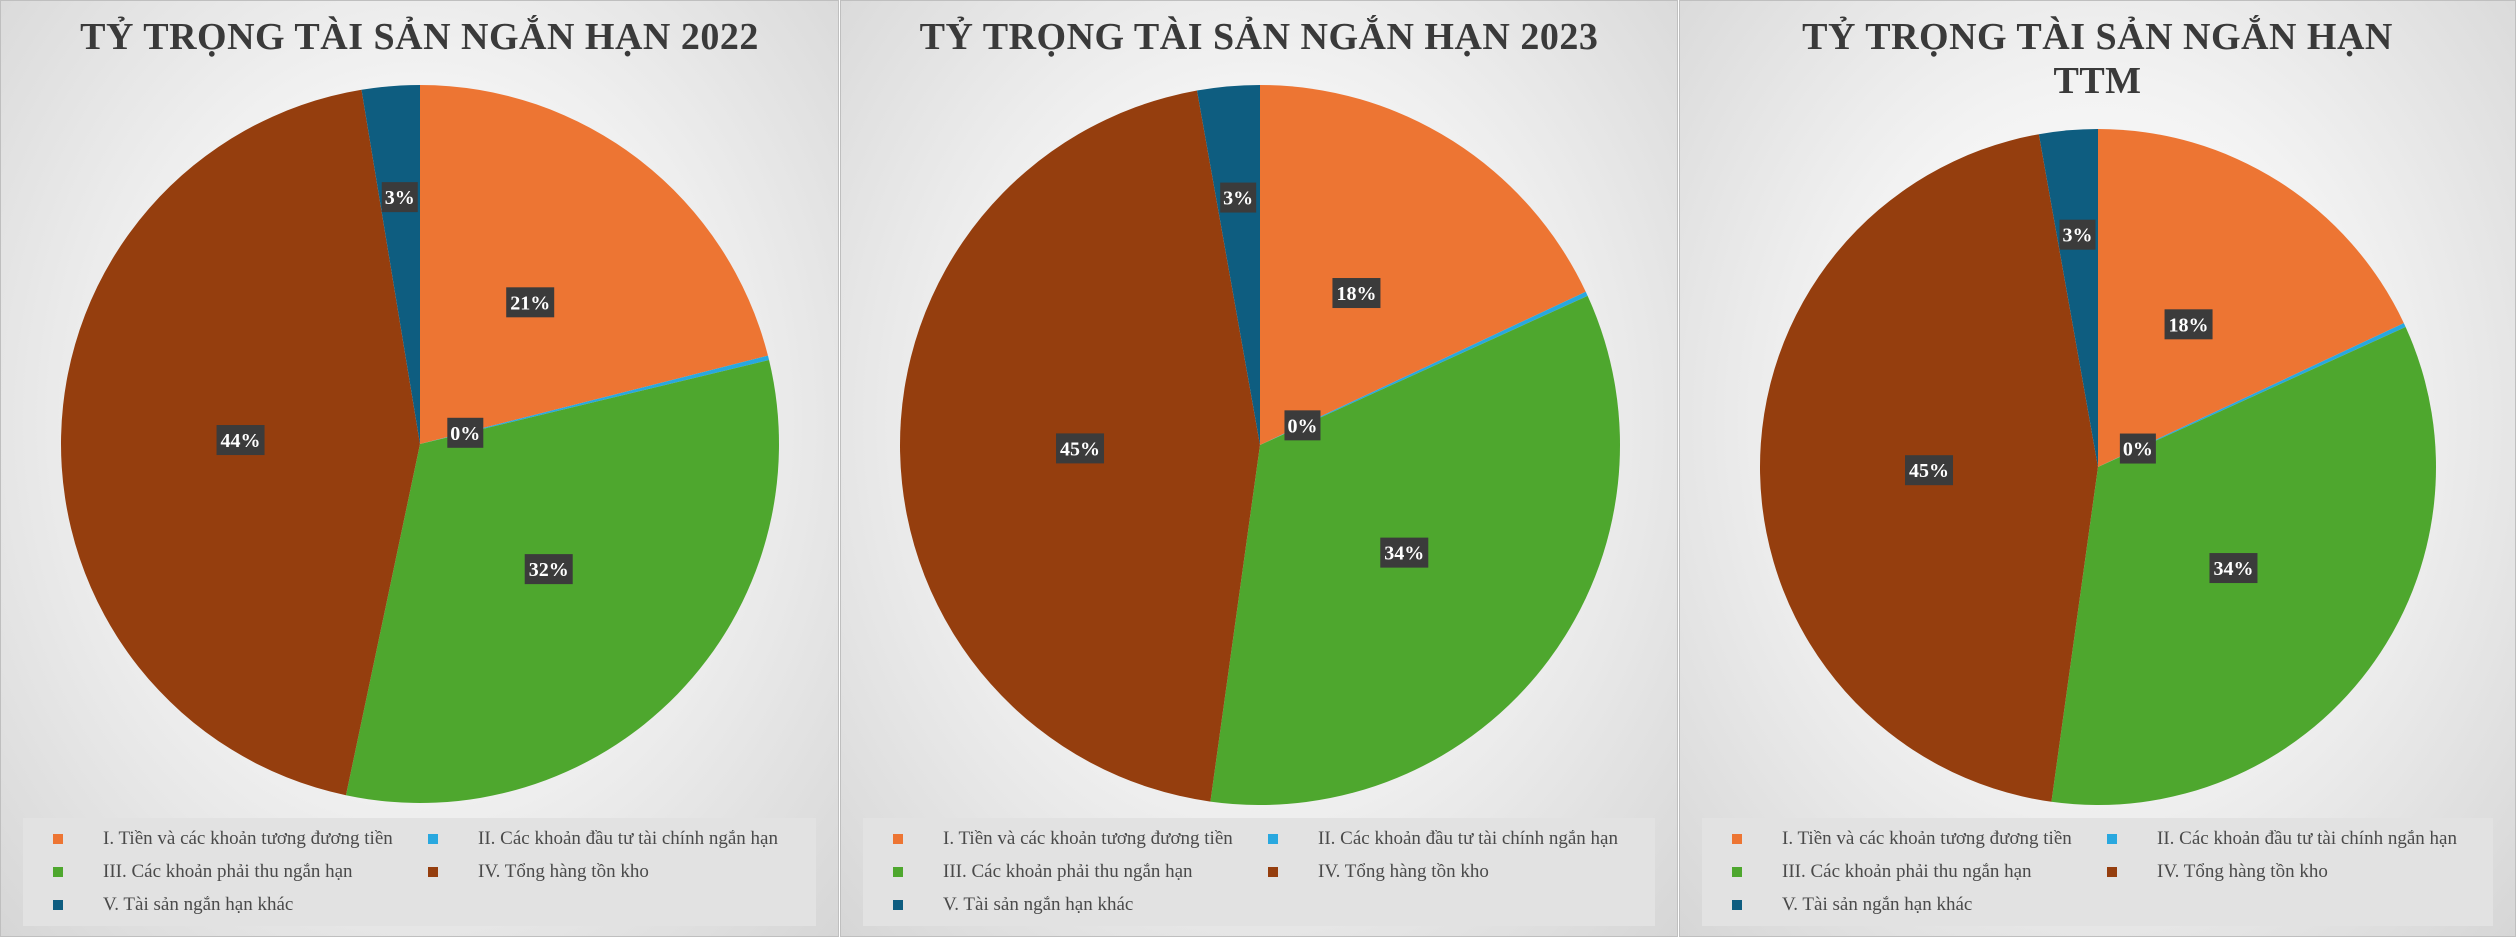 The width and height of the screenshot is (2516, 939). I want to click on data-label-text: 44%, so click(241, 441).